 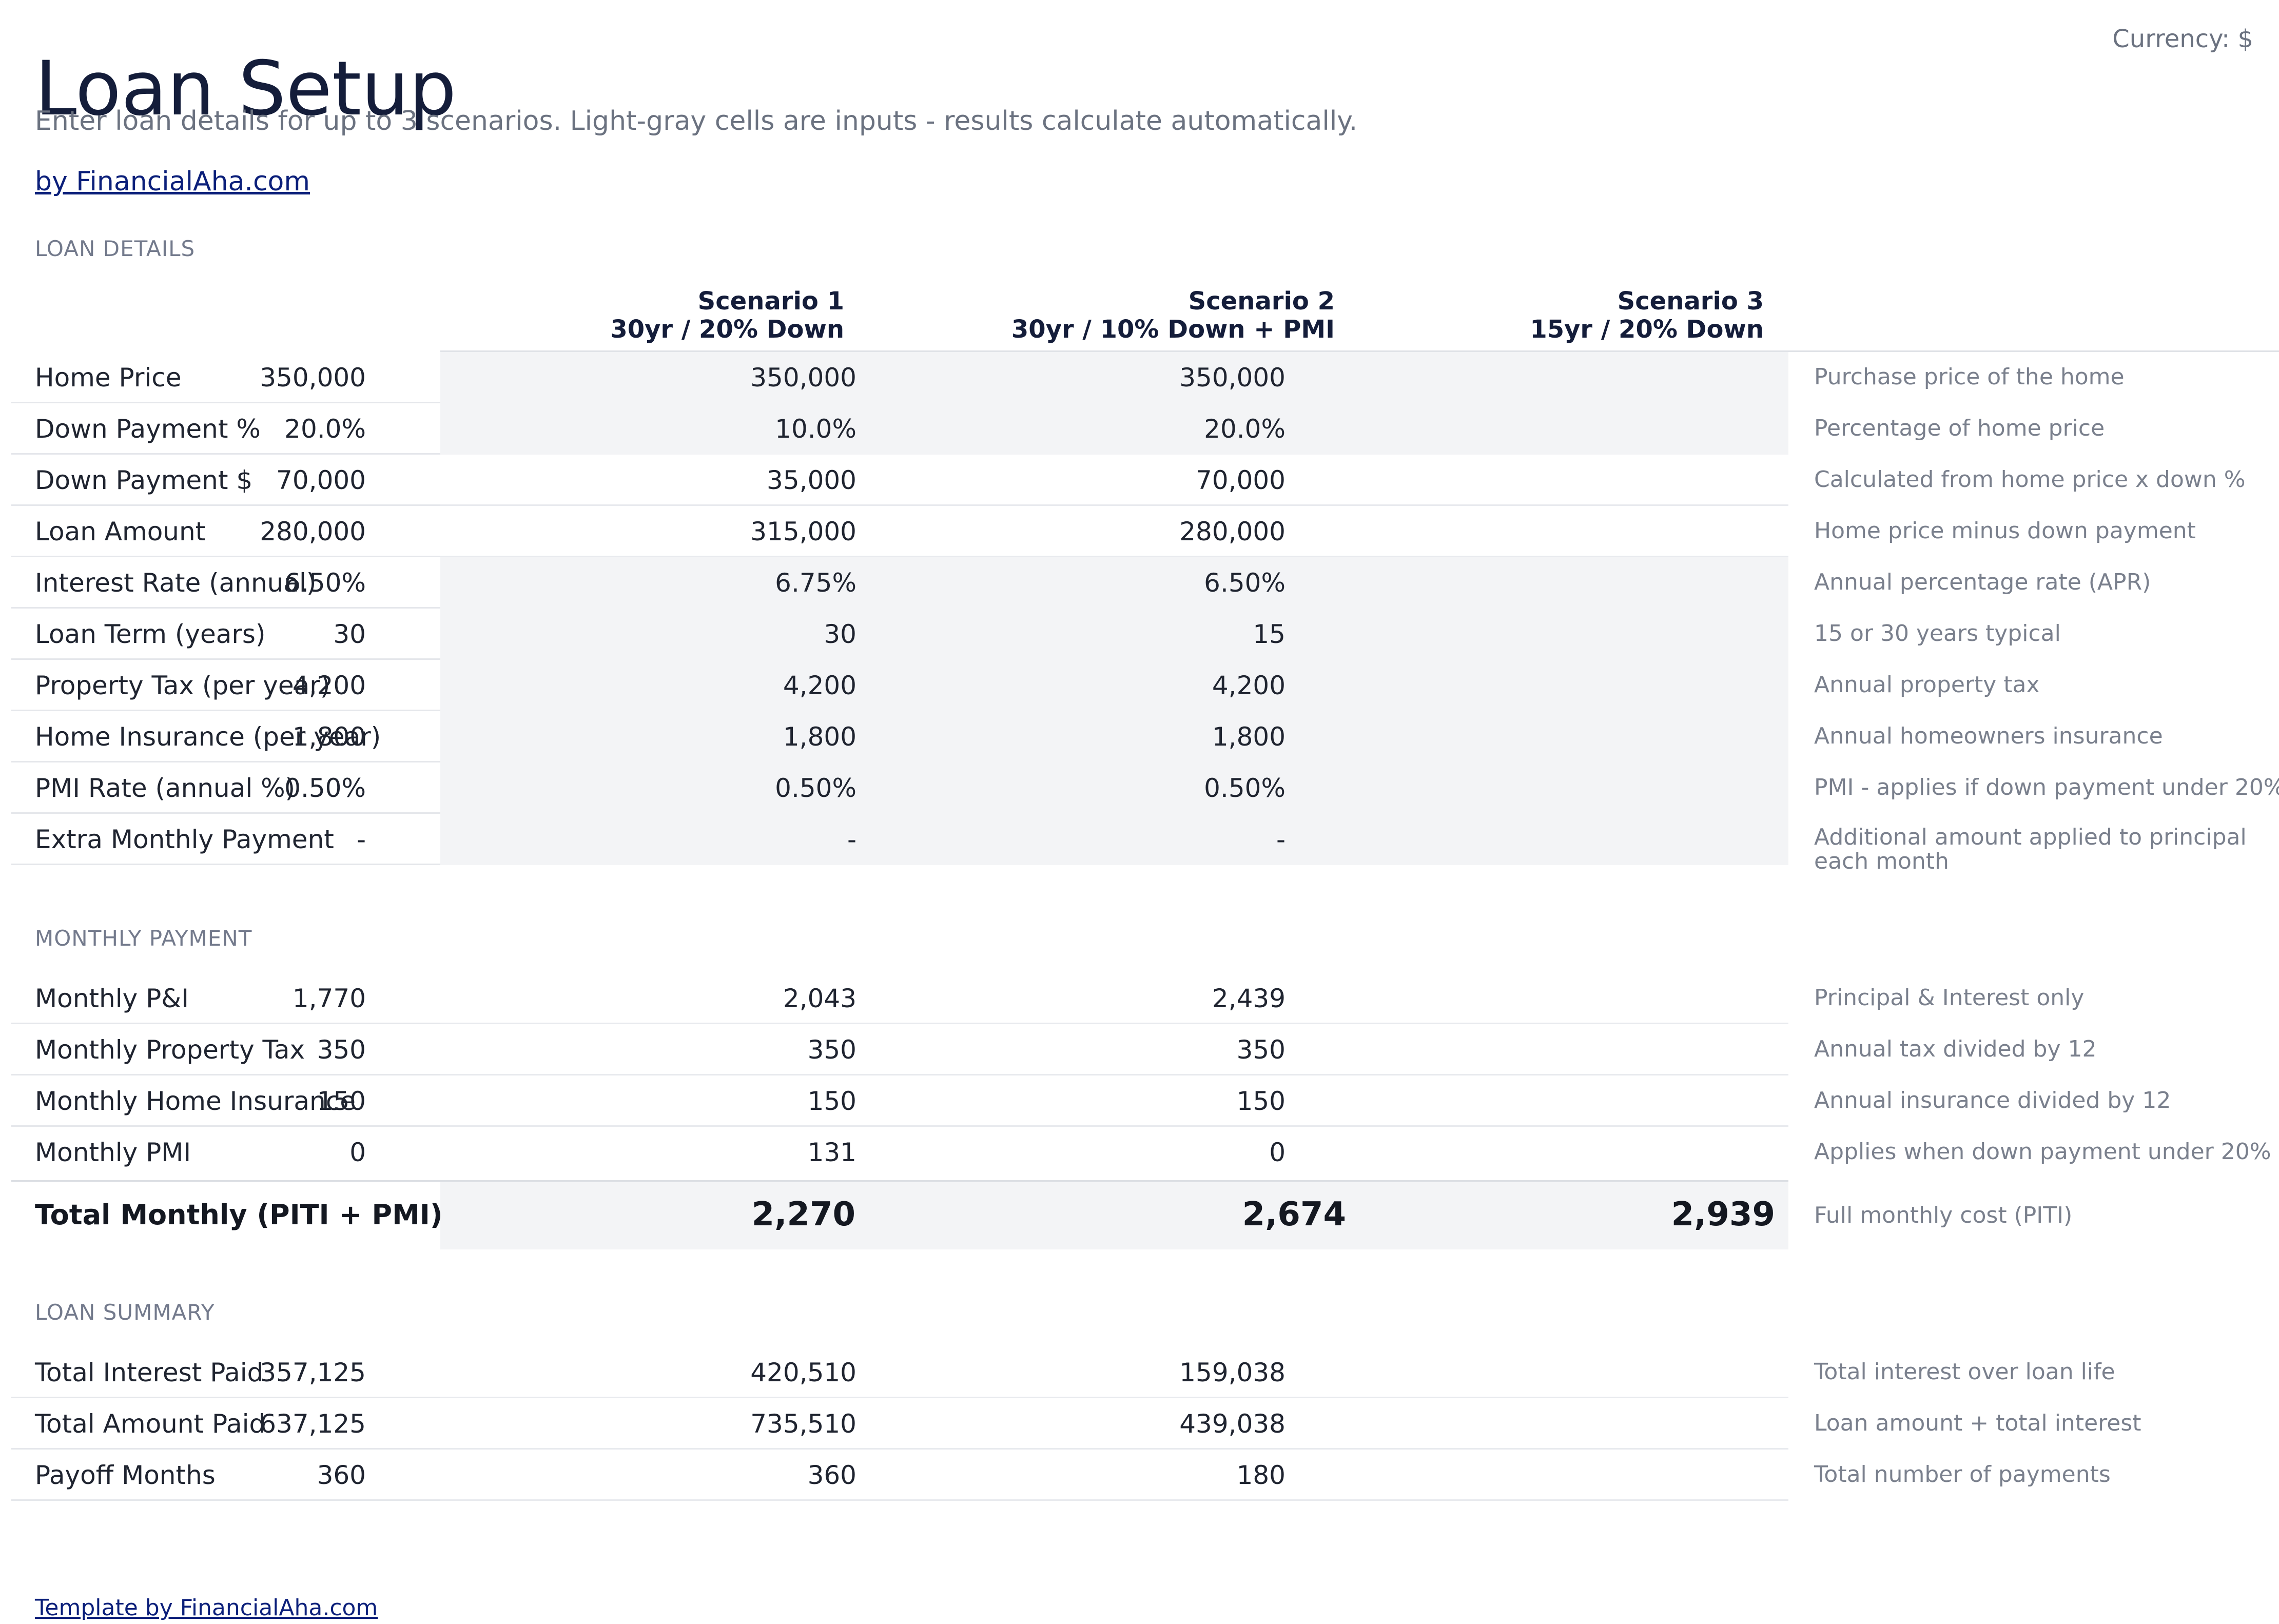 I want to click on row-label: Property Tax (per year), so click(x=182, y=686).